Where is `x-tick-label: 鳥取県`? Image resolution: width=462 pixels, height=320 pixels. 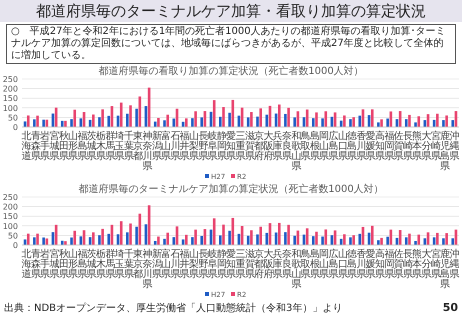 x-tick-label: 鳥取県 is located at coordinates (305, 264).